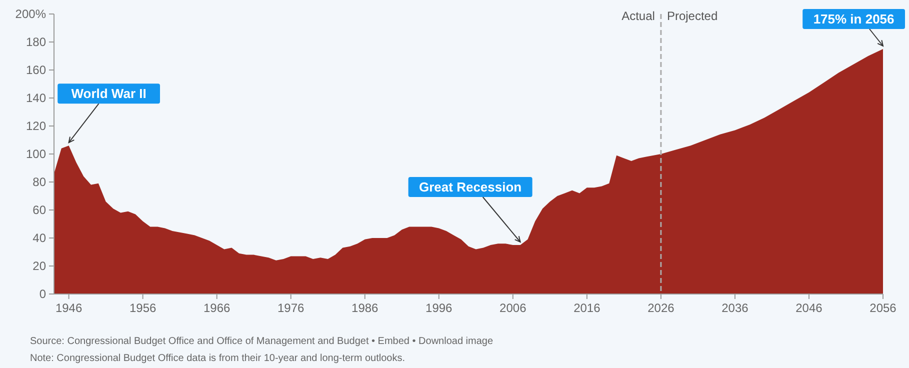 Image resolution: width=909 pixels, height=368 pixels. Describe the element at coordinates (36, 42) in the screenshot. I see `y-tick-label: 180` at that location.